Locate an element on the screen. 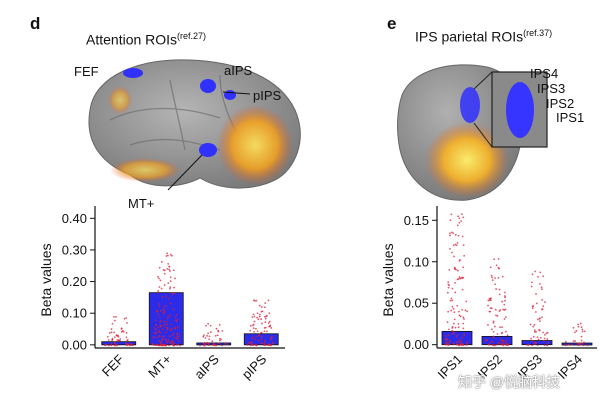  panel-d-title: Attention ROIs(ref.27) is located at coordinates (146, 39).